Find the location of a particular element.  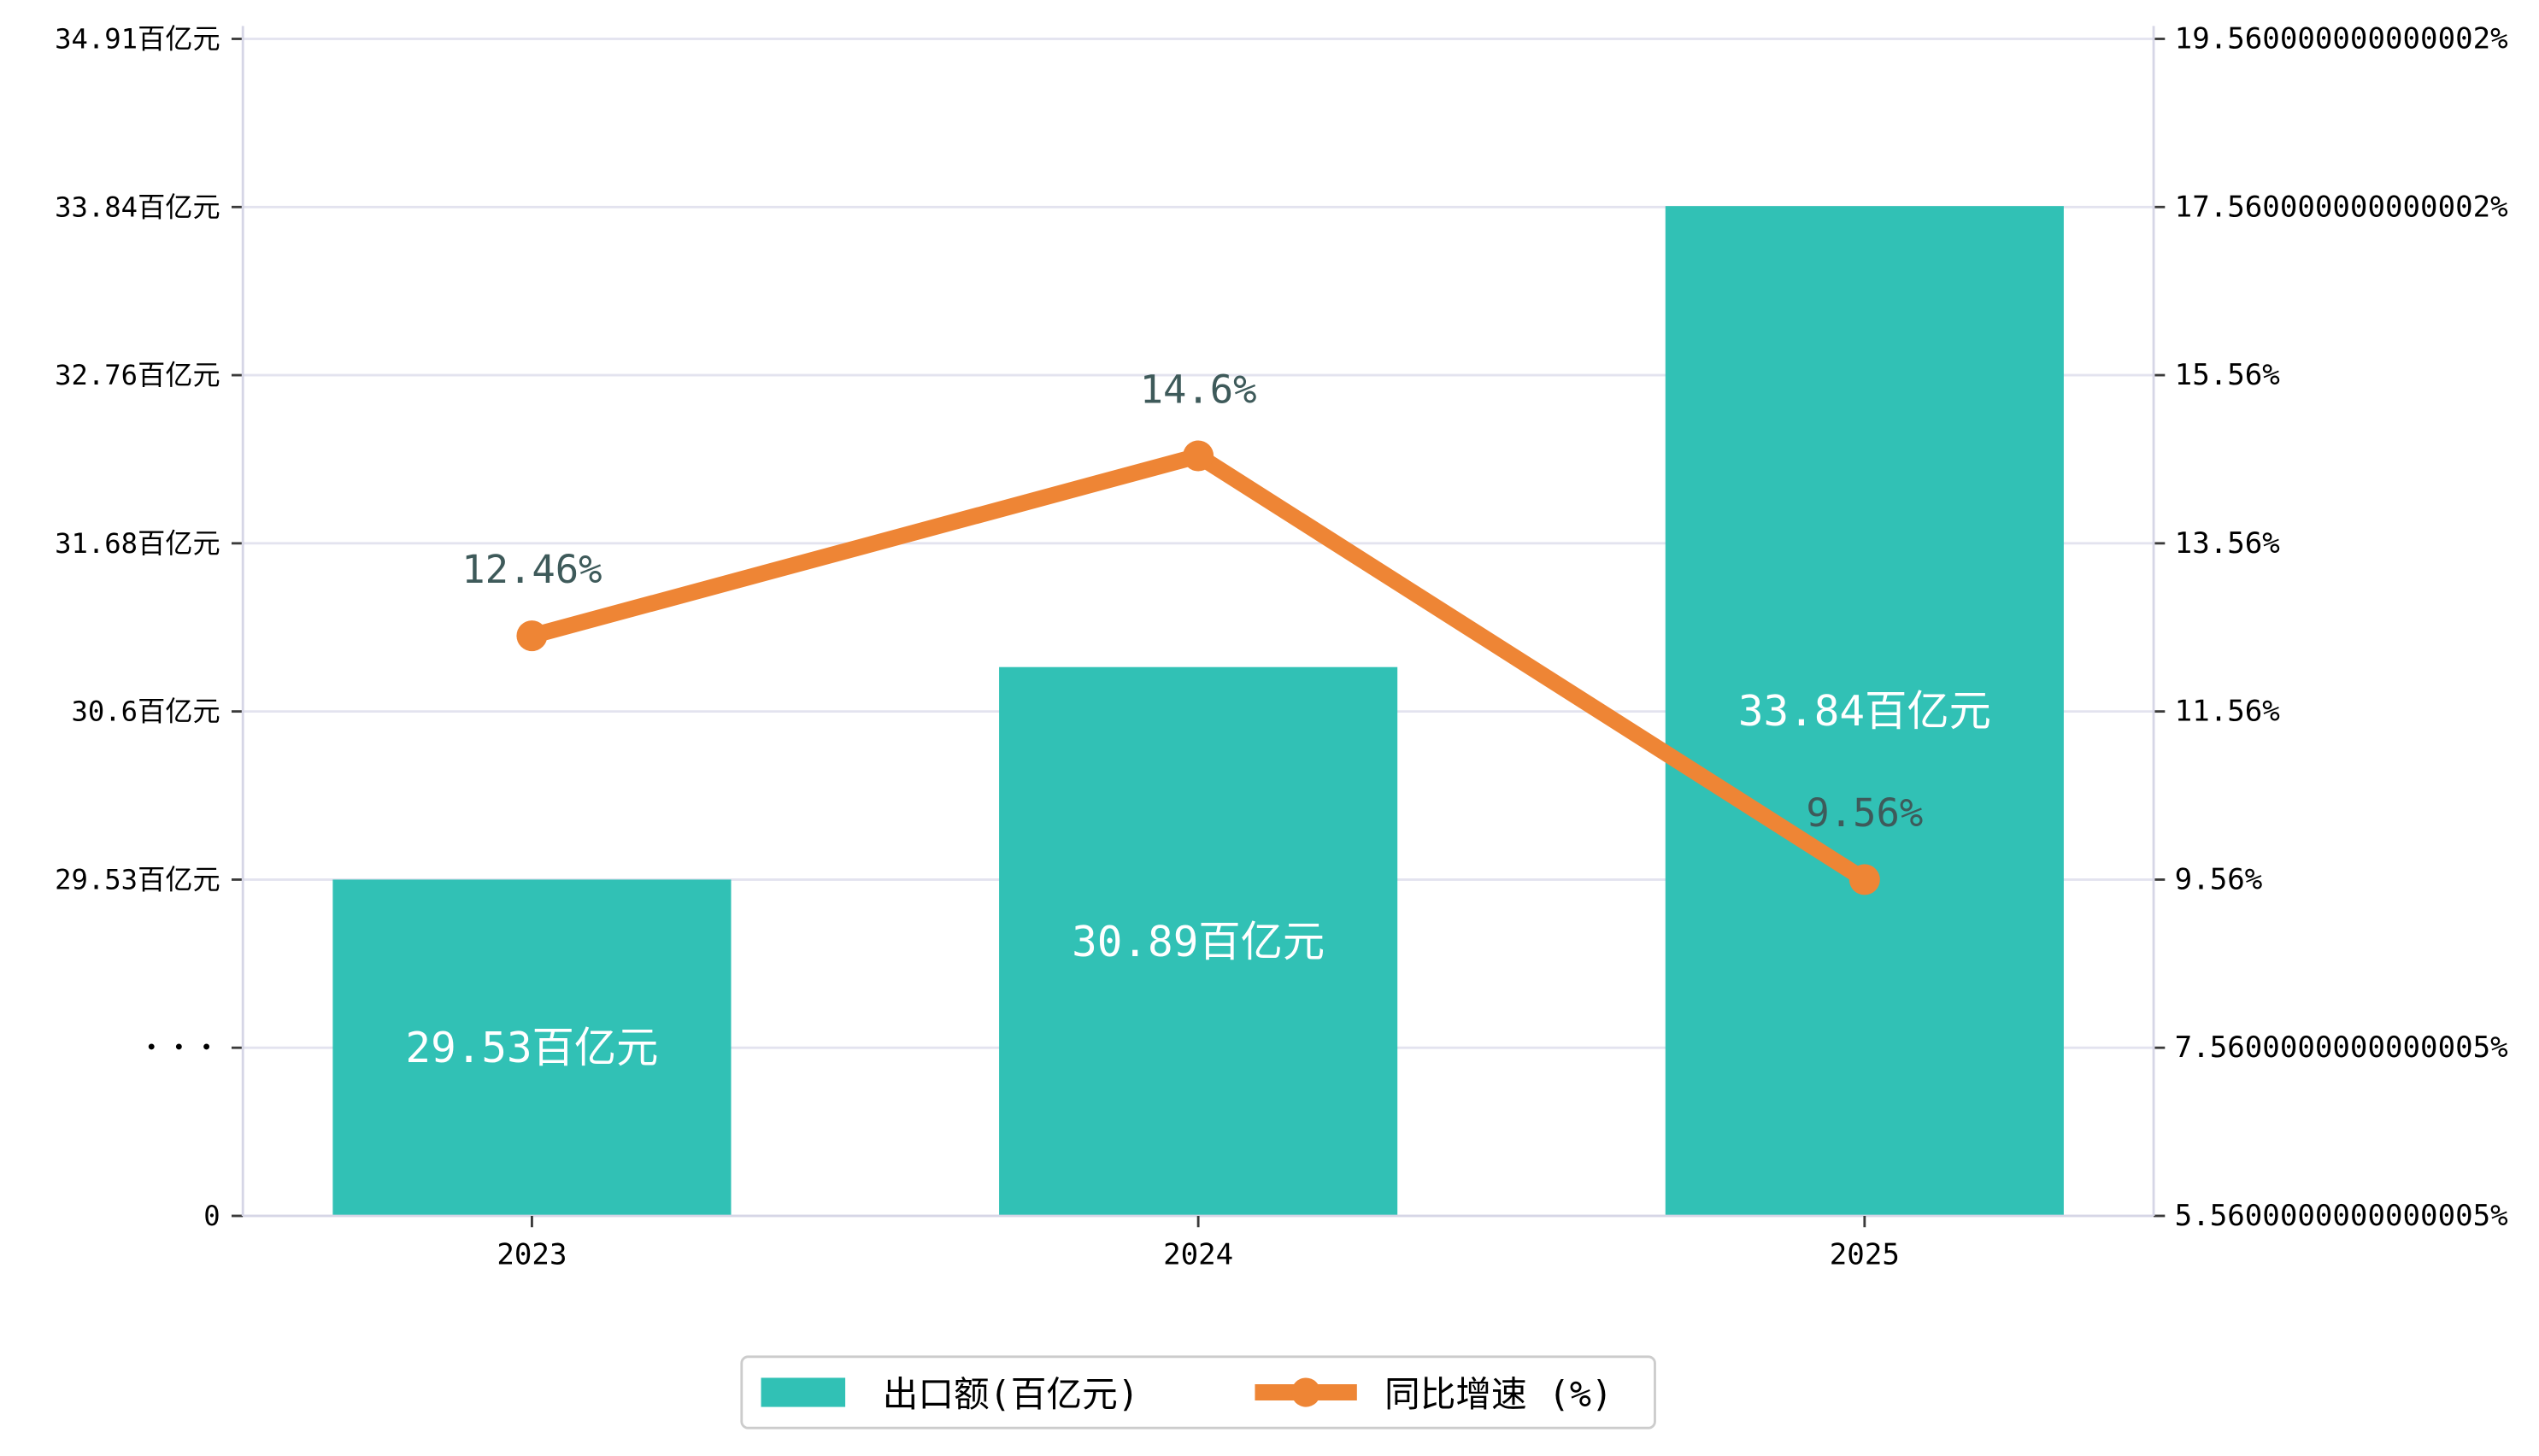

y-right-tick-label: 15.56% is located at coordinates (2227, 375).